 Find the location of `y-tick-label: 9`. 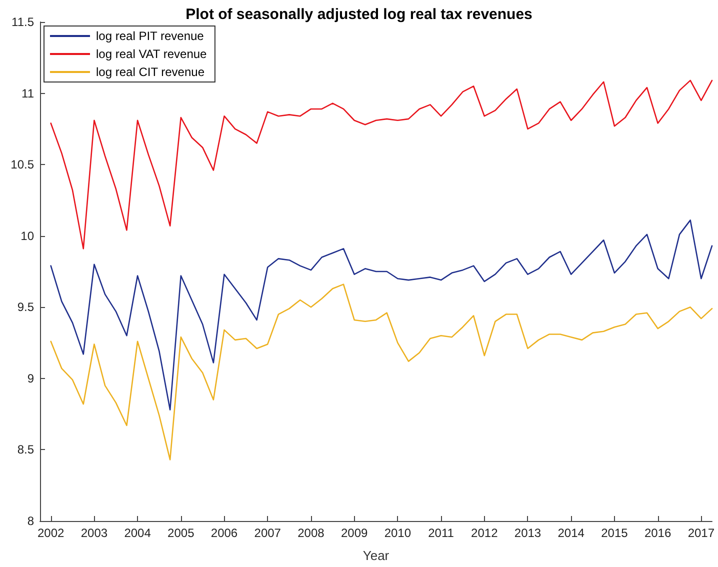

y-tick-label: 9 is located at coordinates (30, 378).